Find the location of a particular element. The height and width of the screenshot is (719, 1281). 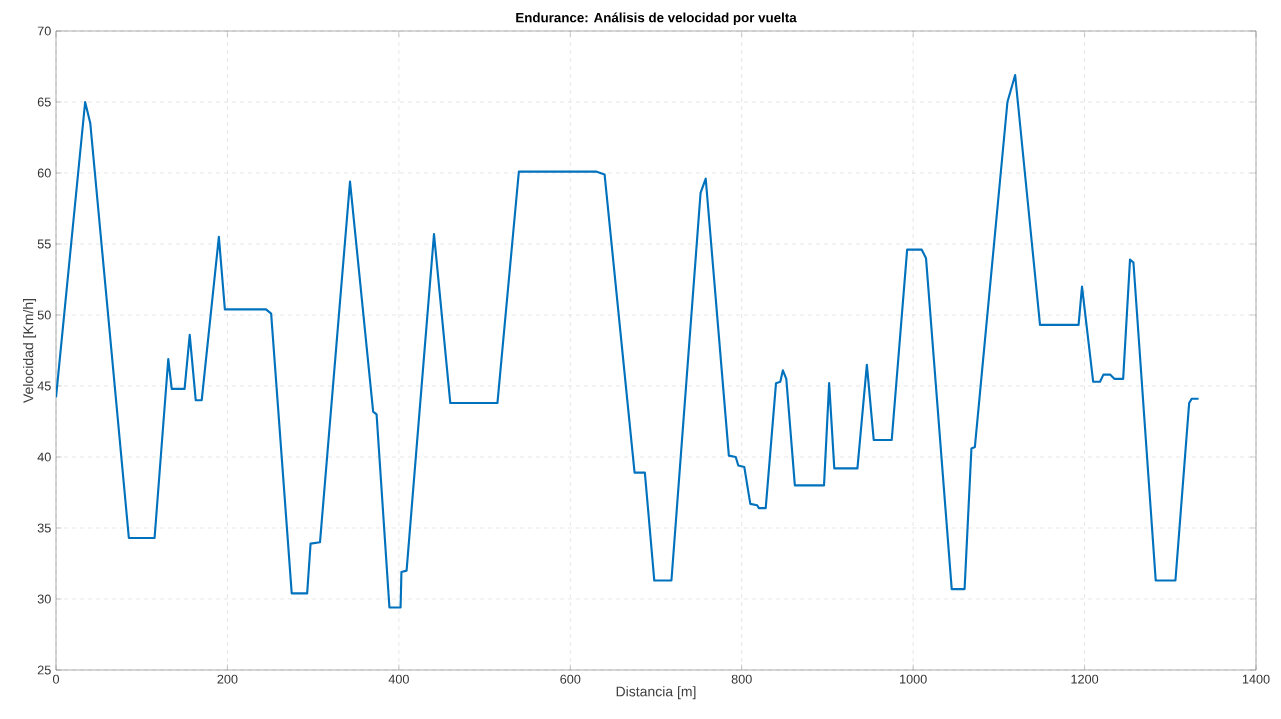

x-tick-label: 1400 is located at coordinates (1256, 679).